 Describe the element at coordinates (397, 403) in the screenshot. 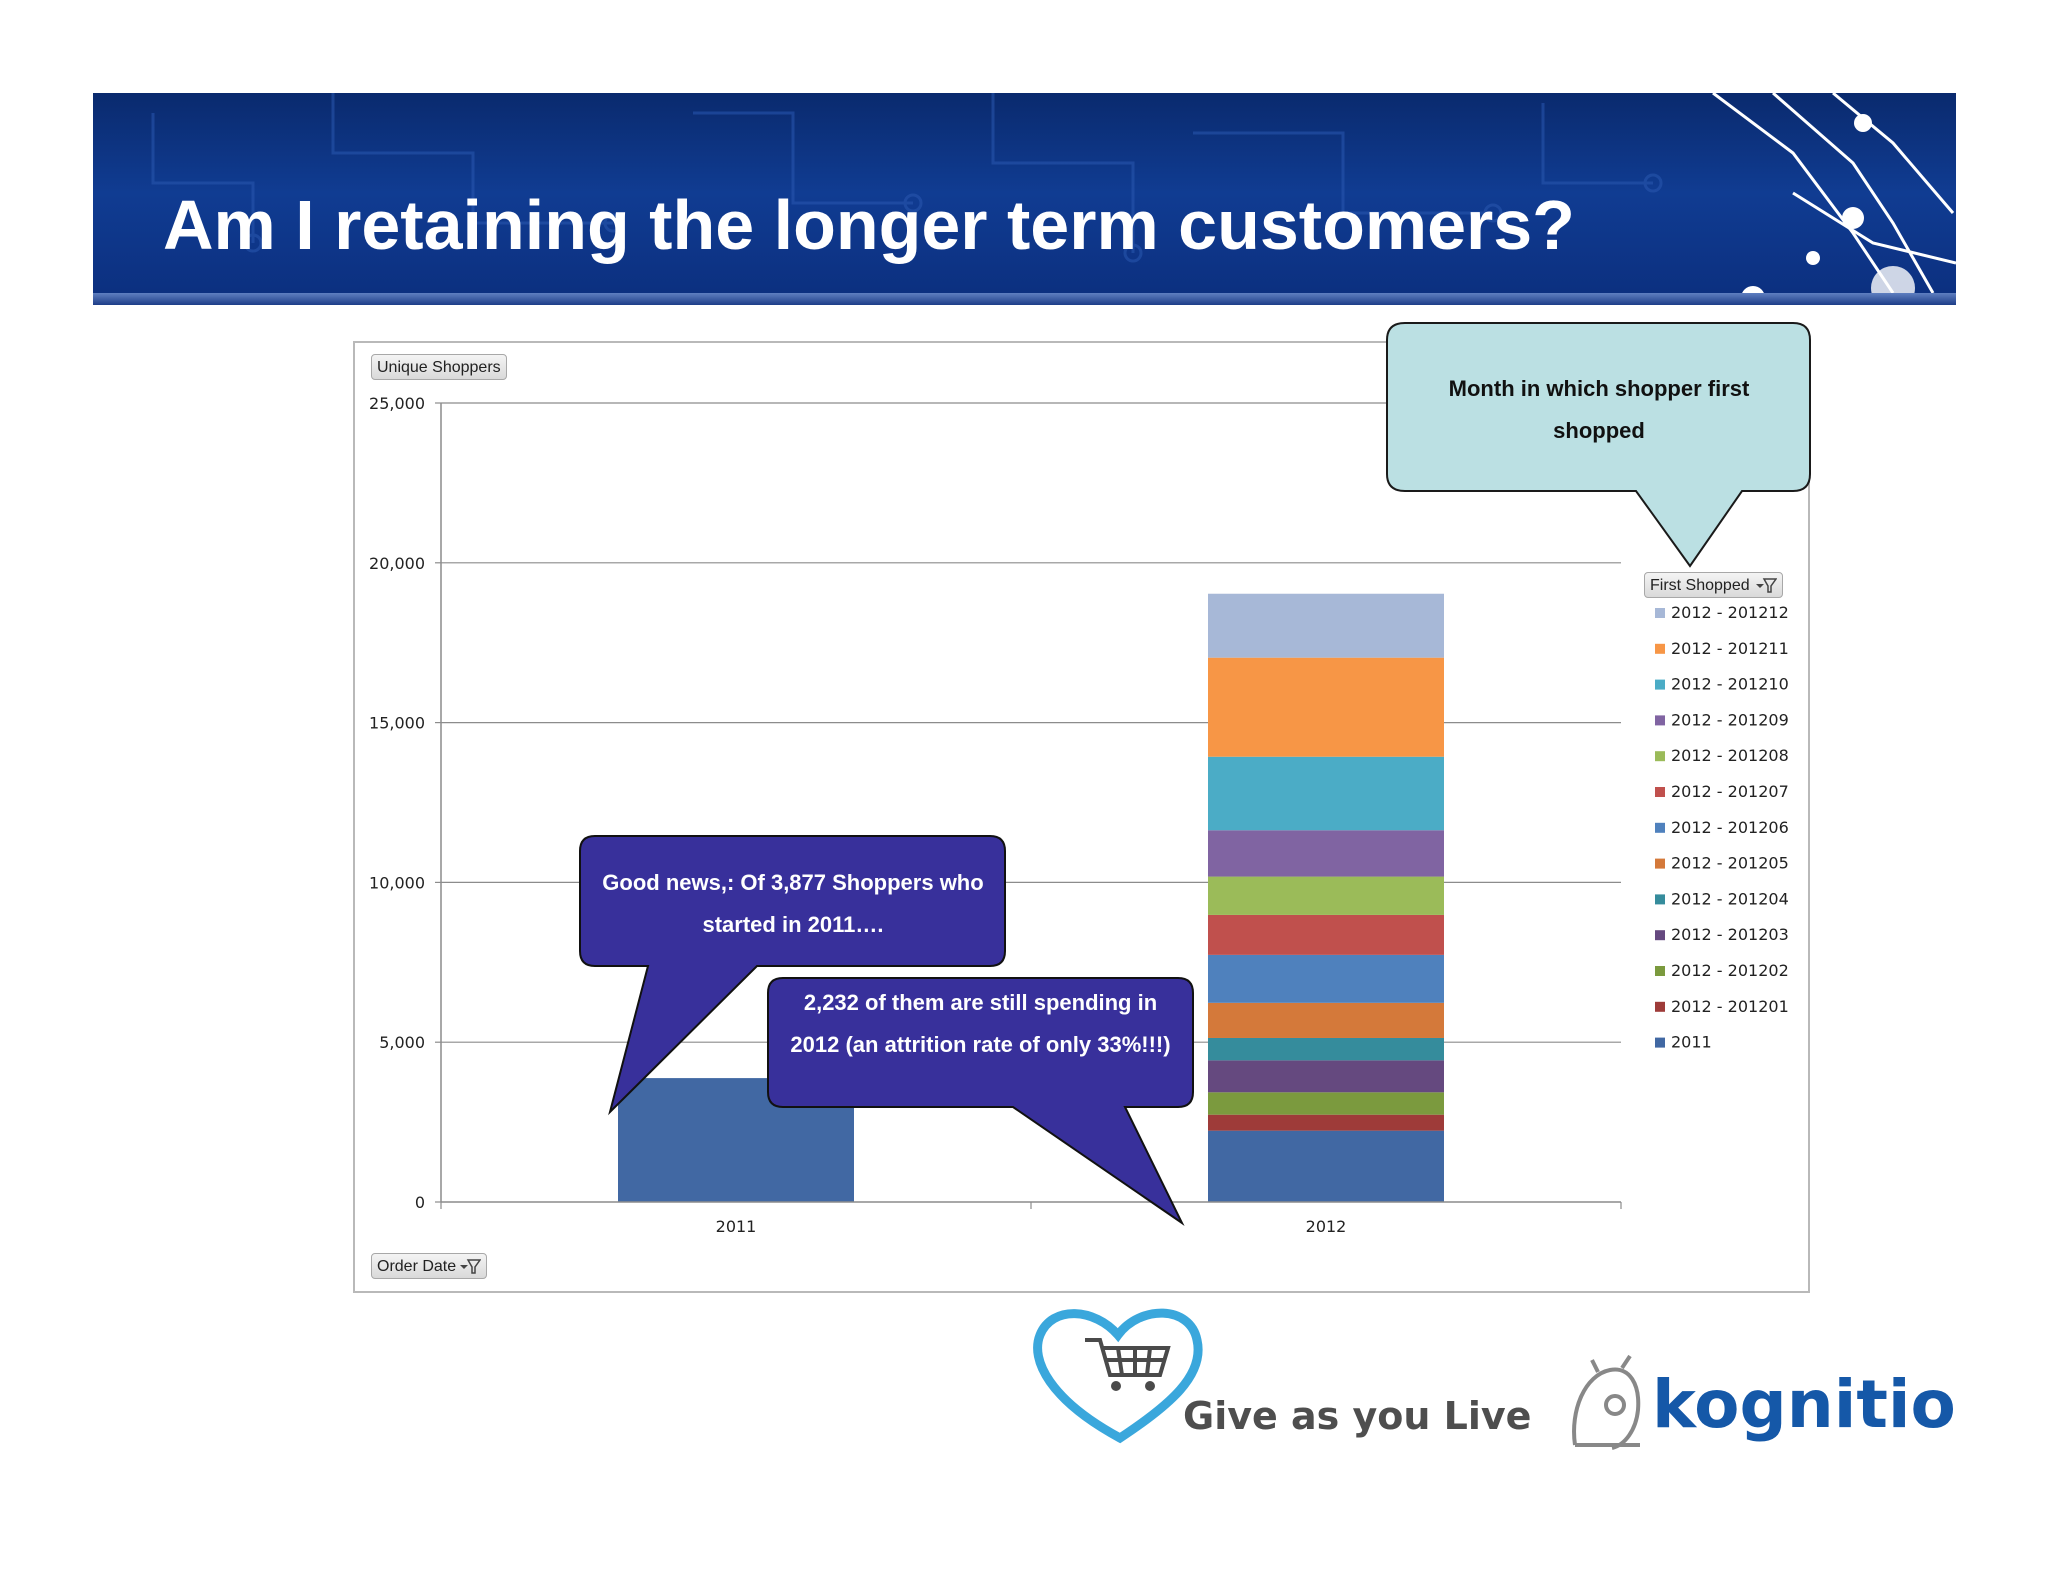

I see `y-tick-label: 25,000` at that location.